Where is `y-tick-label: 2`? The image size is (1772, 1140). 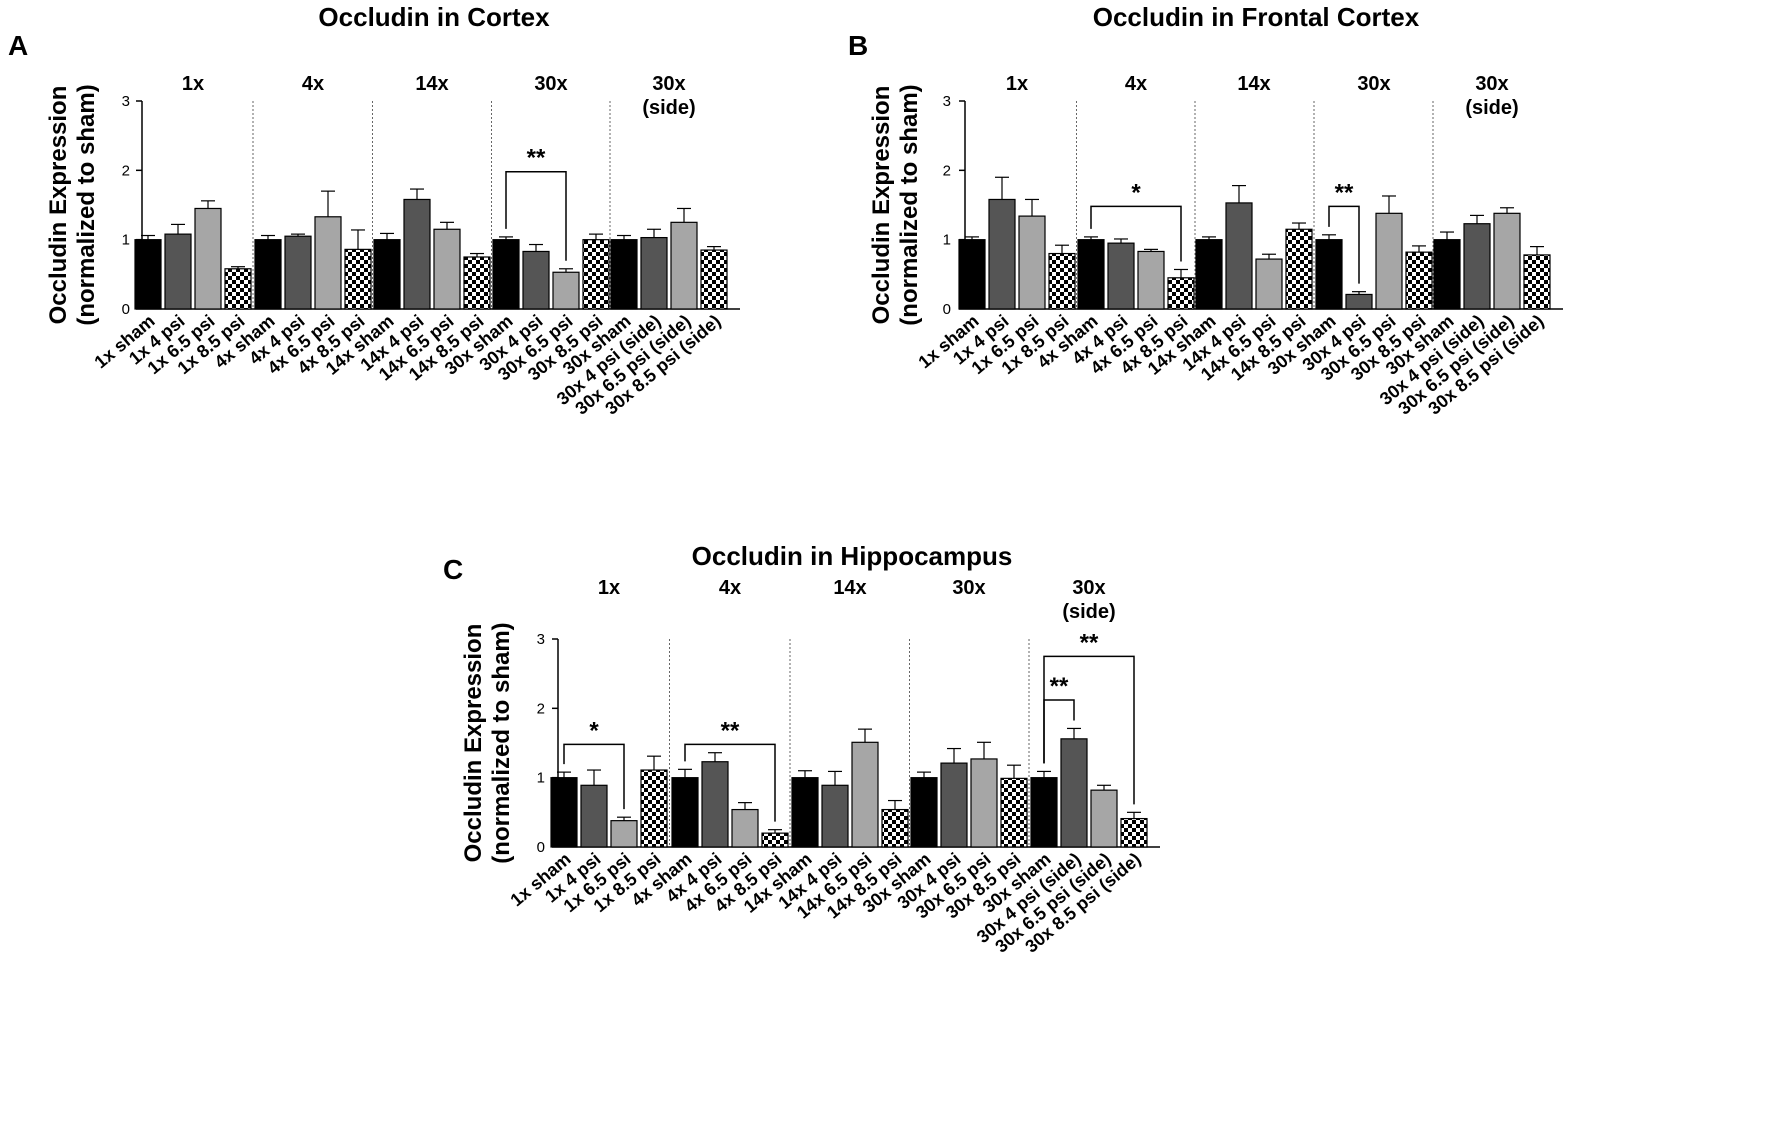
y-tick-label: 2 is located at coordinates (541, 708).